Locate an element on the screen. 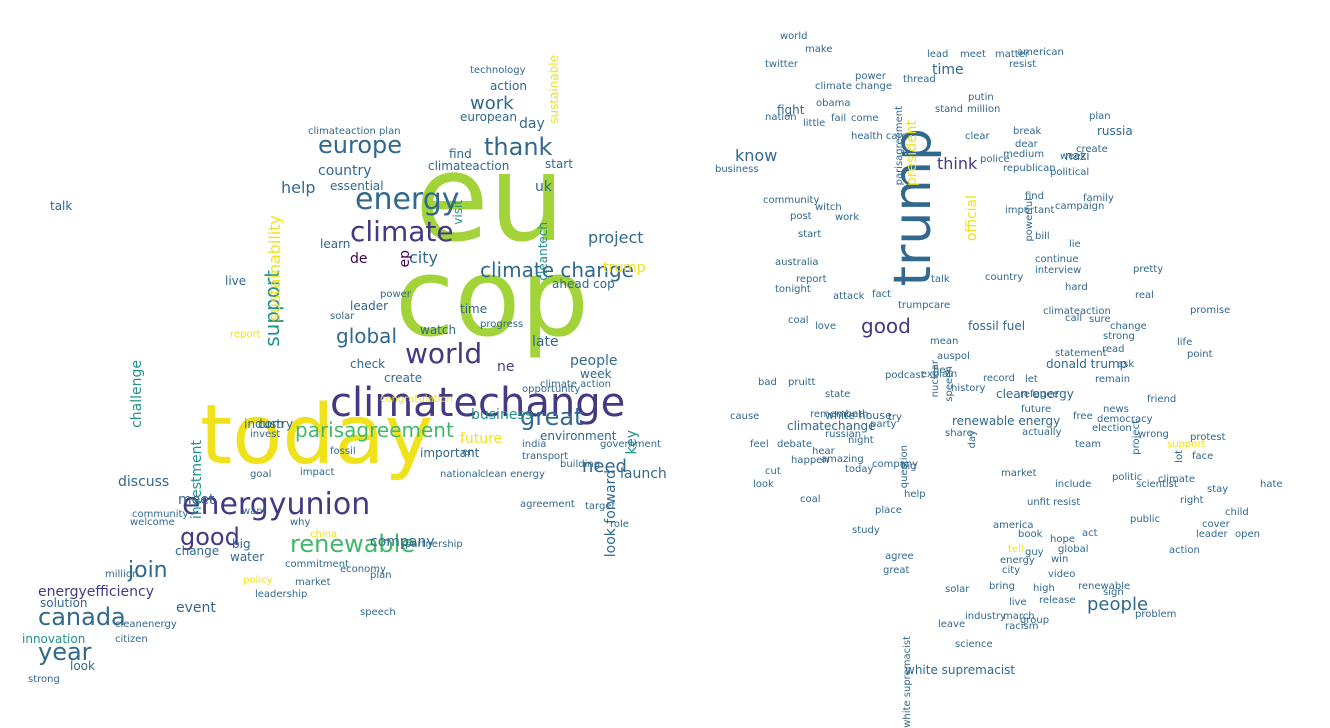  word-american: american is located at coordinates (1040, 52).